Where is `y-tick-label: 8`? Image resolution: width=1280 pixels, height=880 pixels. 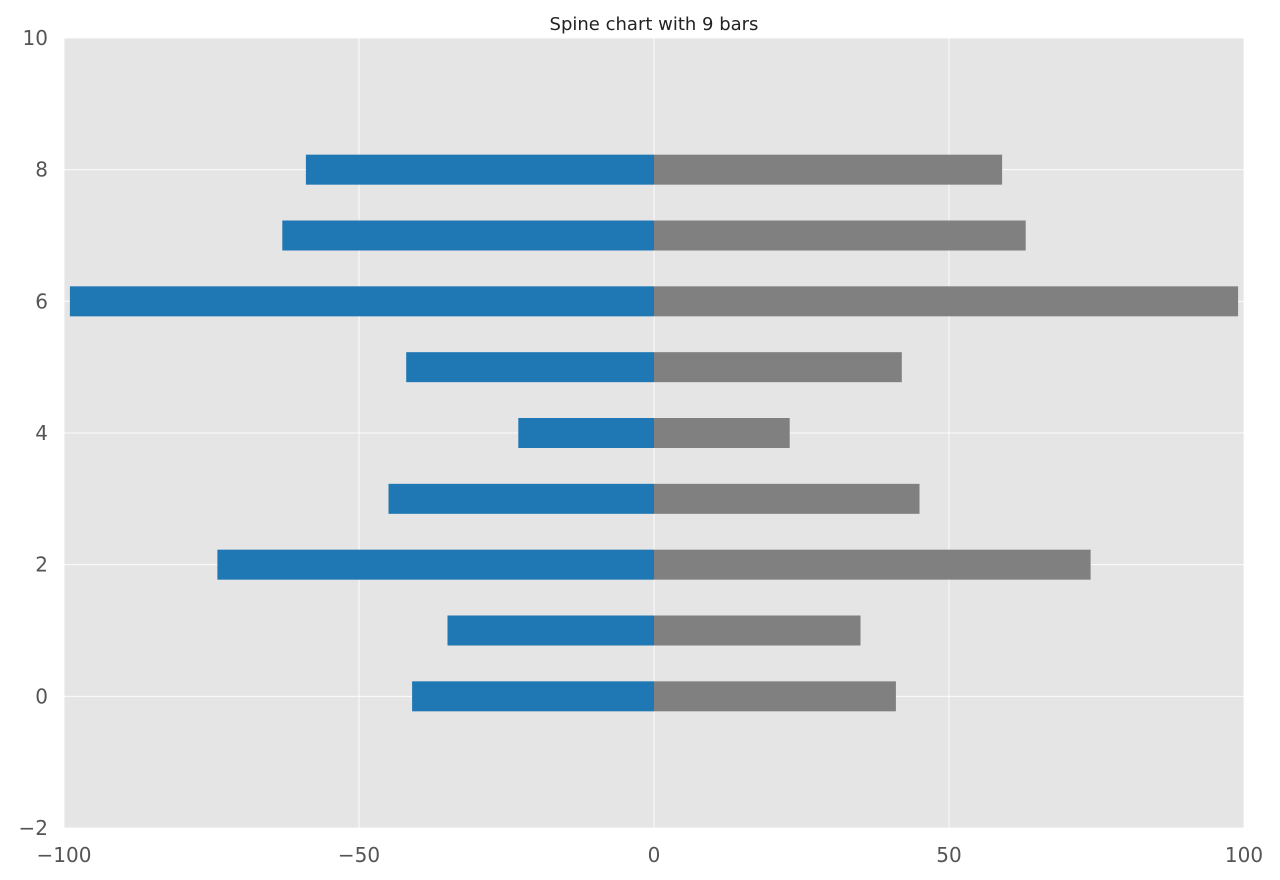
y-tick-label: 8 is located at coordinates (41, 170).